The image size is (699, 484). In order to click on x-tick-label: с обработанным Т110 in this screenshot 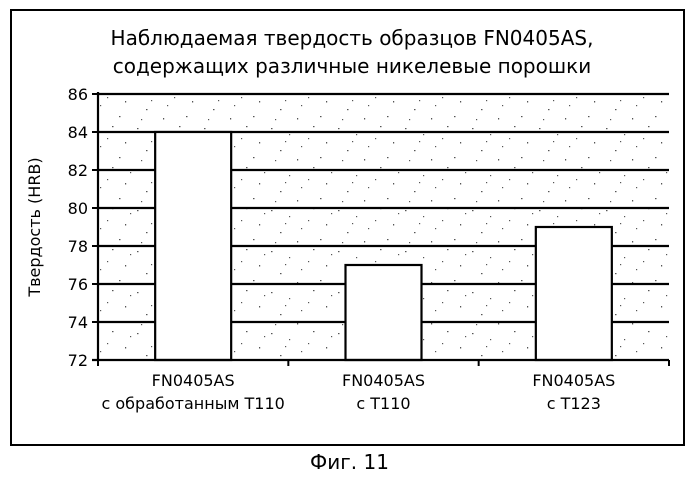, I will do `click(193, 403)`.